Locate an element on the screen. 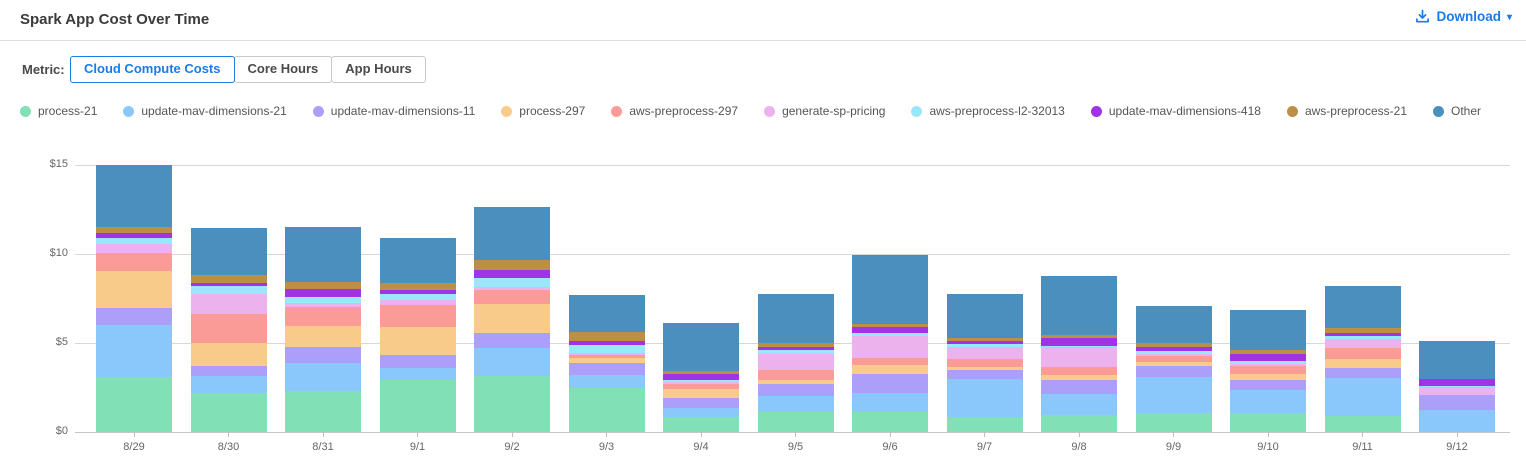 The image size is (1526, 461). bar-column-9/10 is located at coordinates (1268, 370).